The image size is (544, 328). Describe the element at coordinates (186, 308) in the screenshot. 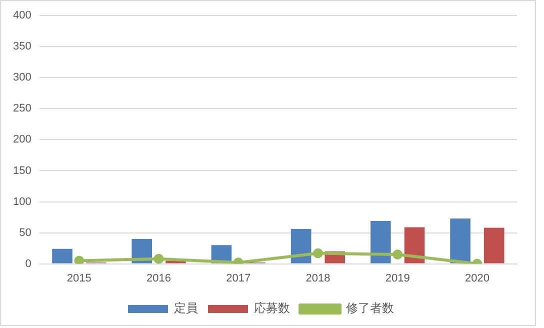

I see `legend-label: 定員` at that location.